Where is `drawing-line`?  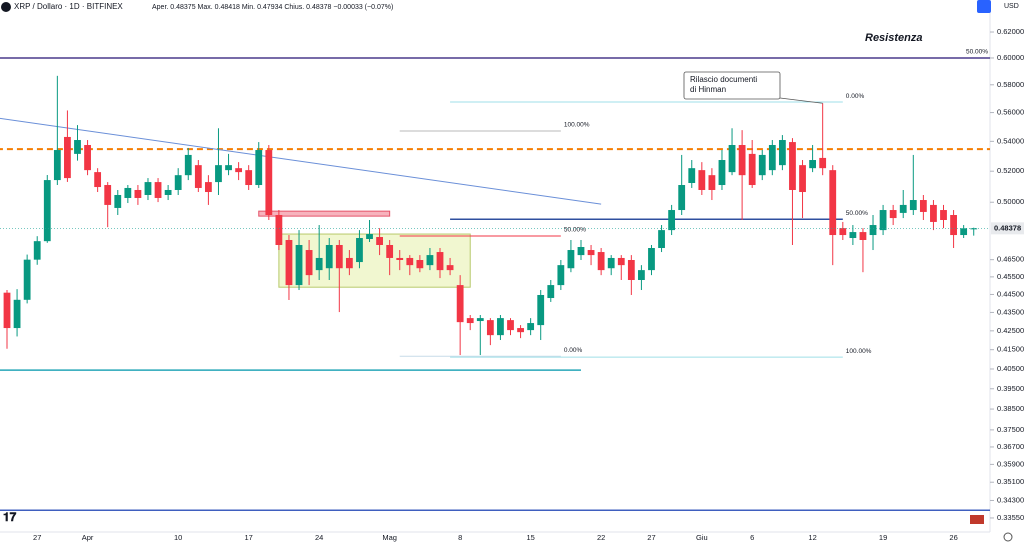
drawing-line is located at coordinates (301, 161).